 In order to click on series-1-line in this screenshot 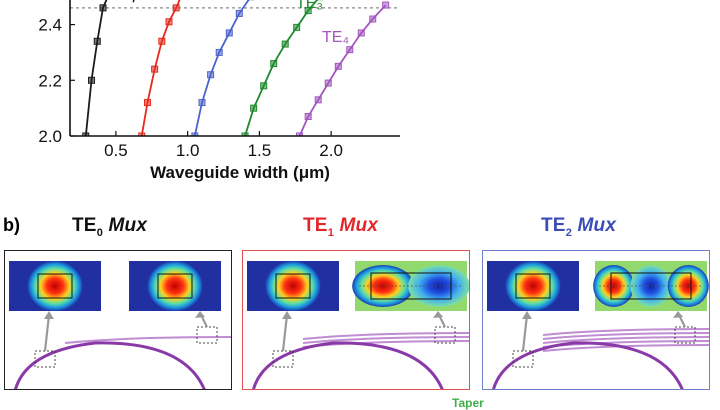, I will do `click(160, 68)`.